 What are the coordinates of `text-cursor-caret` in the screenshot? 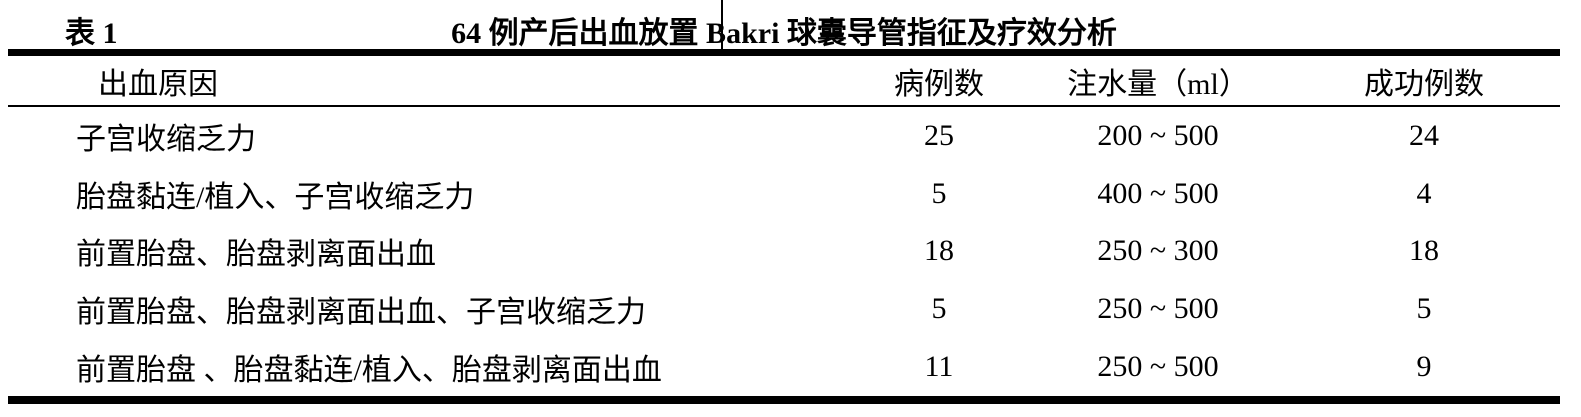 It's located at (722, 24).